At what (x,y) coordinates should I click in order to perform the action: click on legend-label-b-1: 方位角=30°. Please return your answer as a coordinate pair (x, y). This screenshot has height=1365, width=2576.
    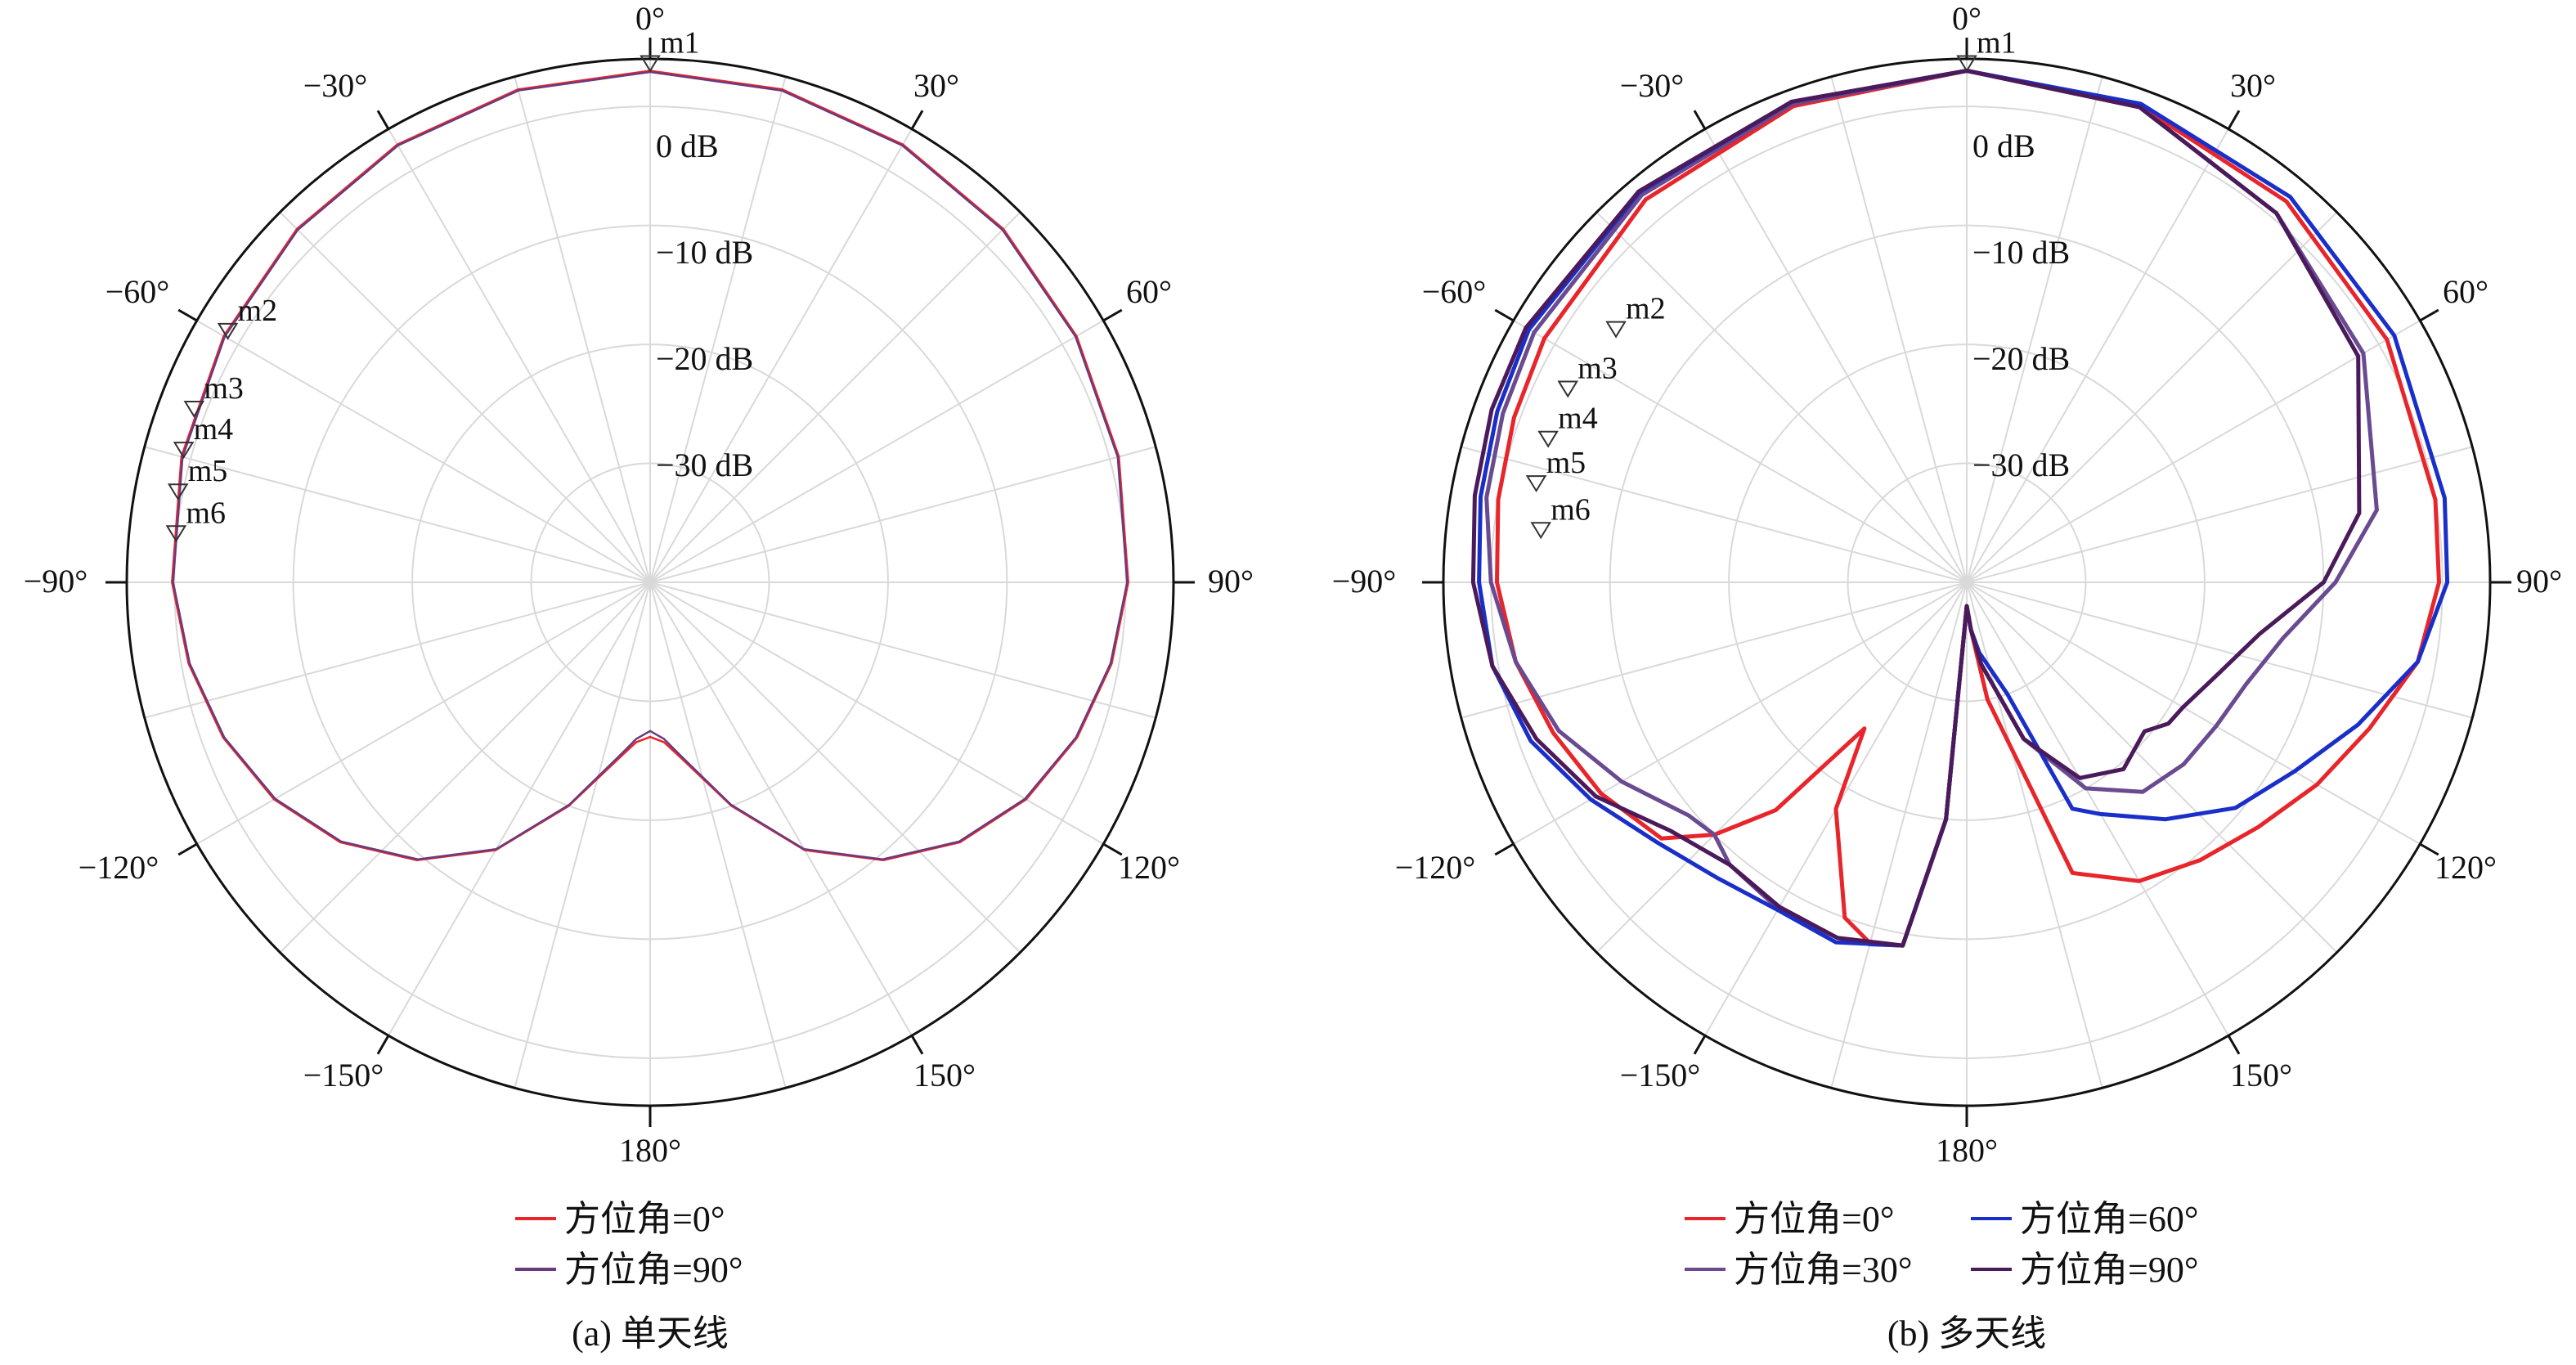
    Looking at the image, I should click on (1823, 1270).